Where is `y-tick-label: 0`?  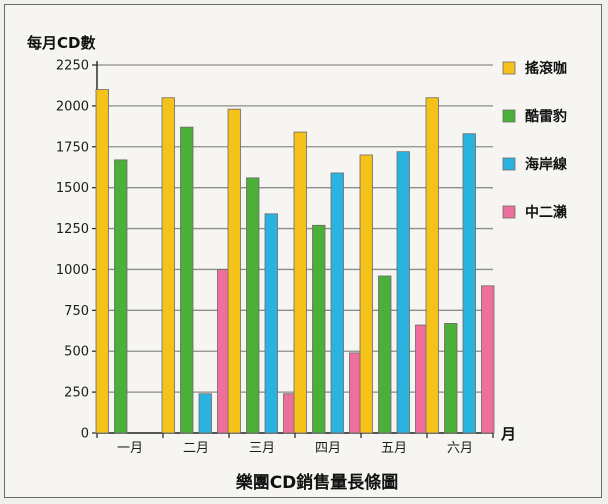 y-tick-label: 0 is located at coordinates (85, 434).